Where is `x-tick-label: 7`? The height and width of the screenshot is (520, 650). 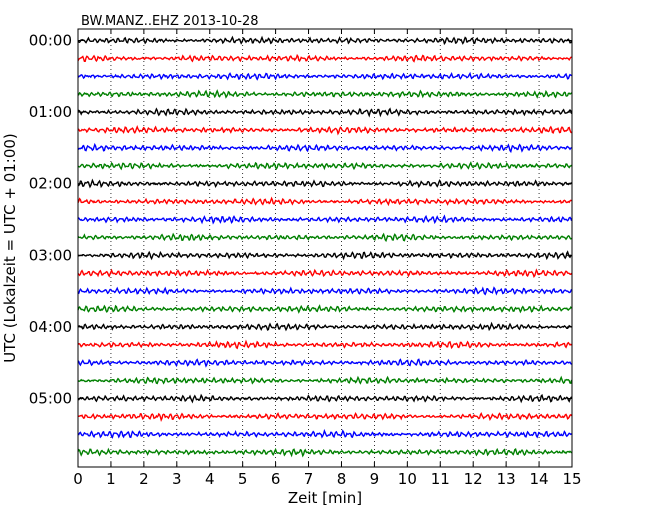 x-tick-label: 7 is located at coordinates (309, 479).